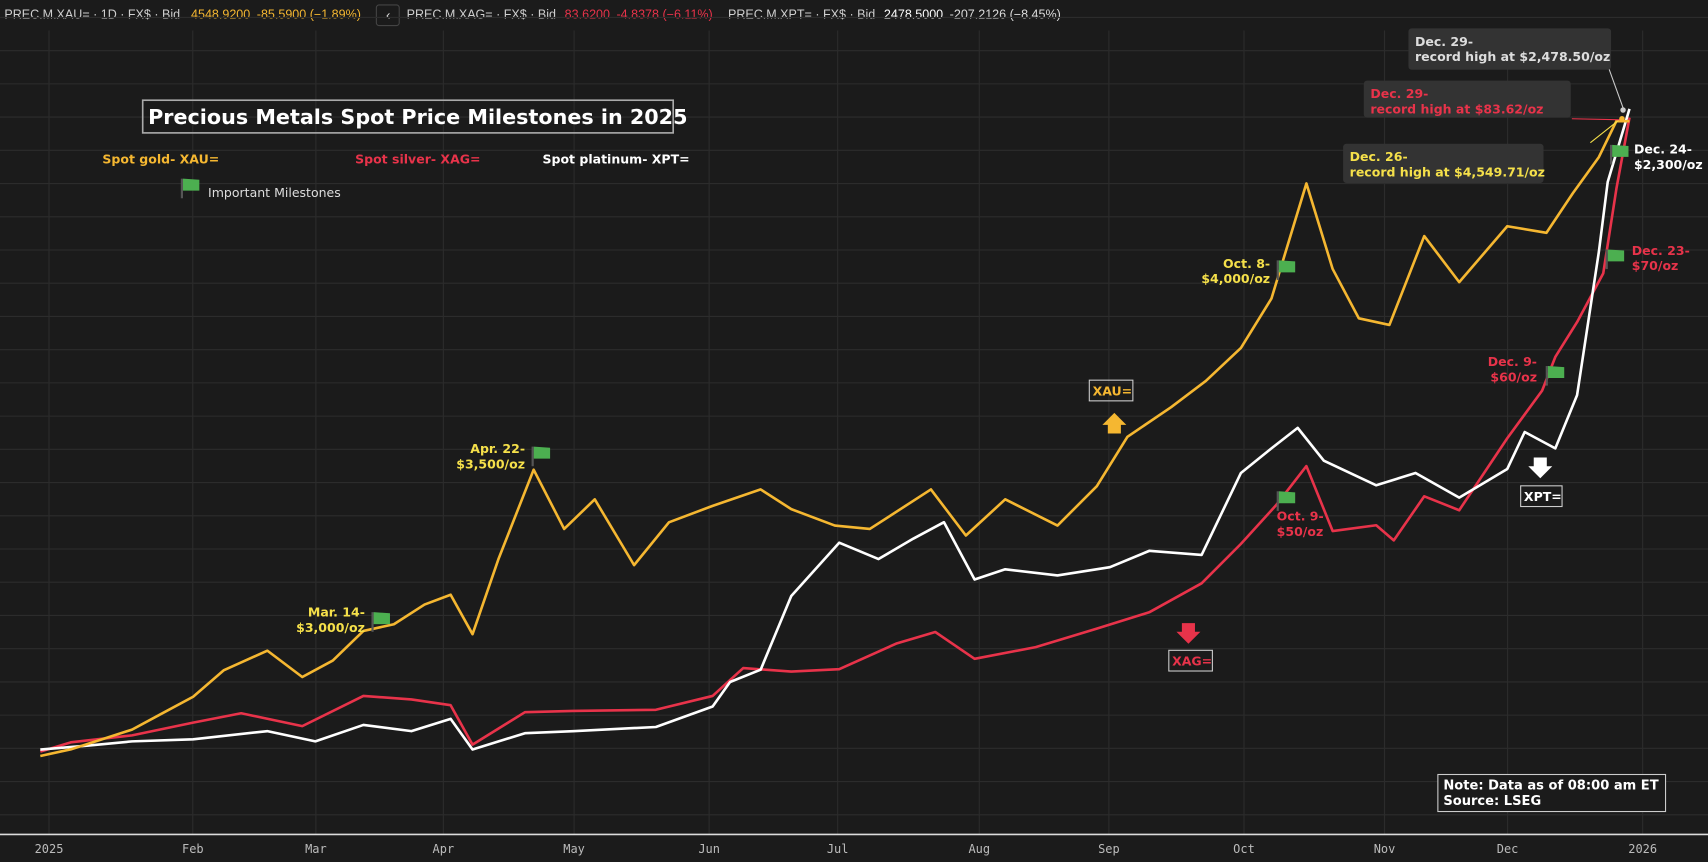 This screenshot has height=862, width=1708. Describe the element at coordinates (1300, 524) in the screenshot. I see `annotation-oct9: Oct. 9-$50/oz` at that location.